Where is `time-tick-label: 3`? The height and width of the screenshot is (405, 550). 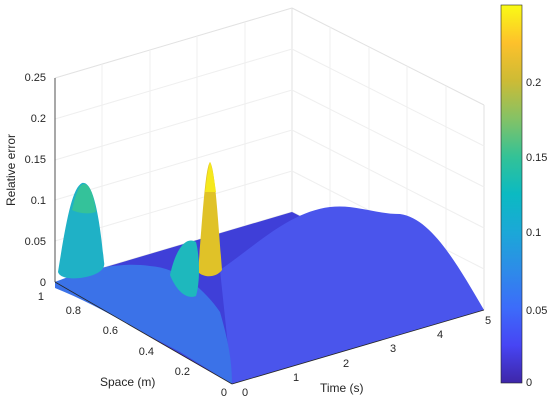 time-tick-label: 3 is located at coordinates (393, 349).